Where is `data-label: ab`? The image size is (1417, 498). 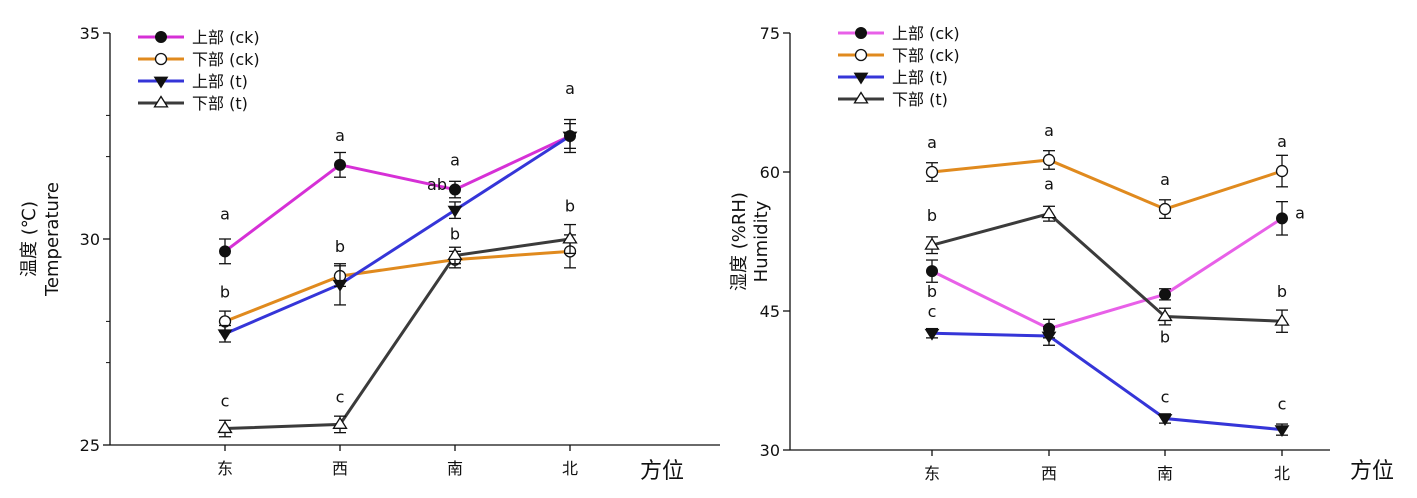 data-label: ab is located at coordinates (437, 184).